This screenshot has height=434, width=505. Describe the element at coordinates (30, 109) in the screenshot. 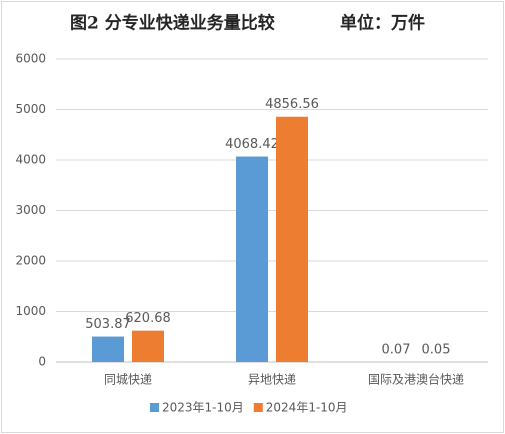

I see `y-tick-label: 5000` at that location.